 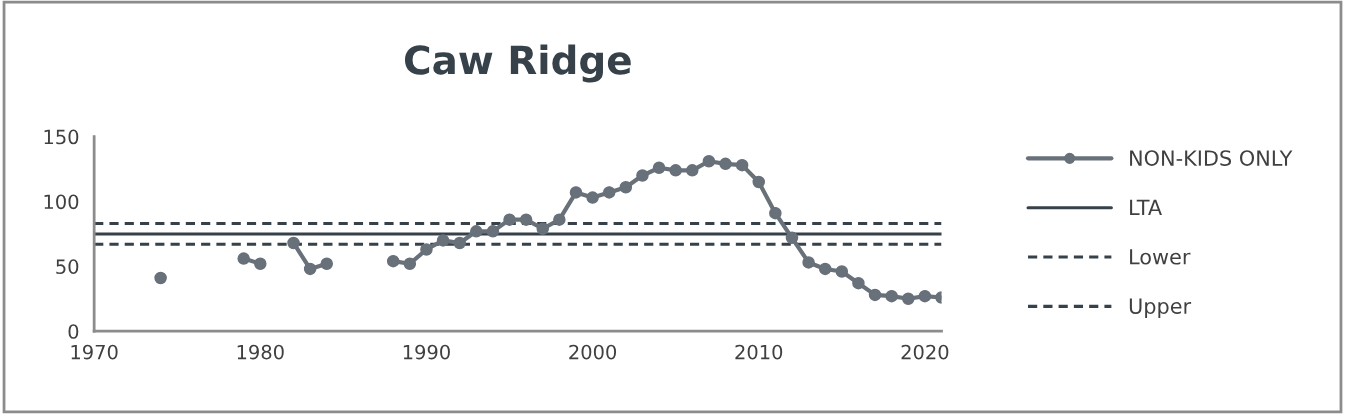 I want to click on x-tick-label: 2010, so click(x=759, y=352).